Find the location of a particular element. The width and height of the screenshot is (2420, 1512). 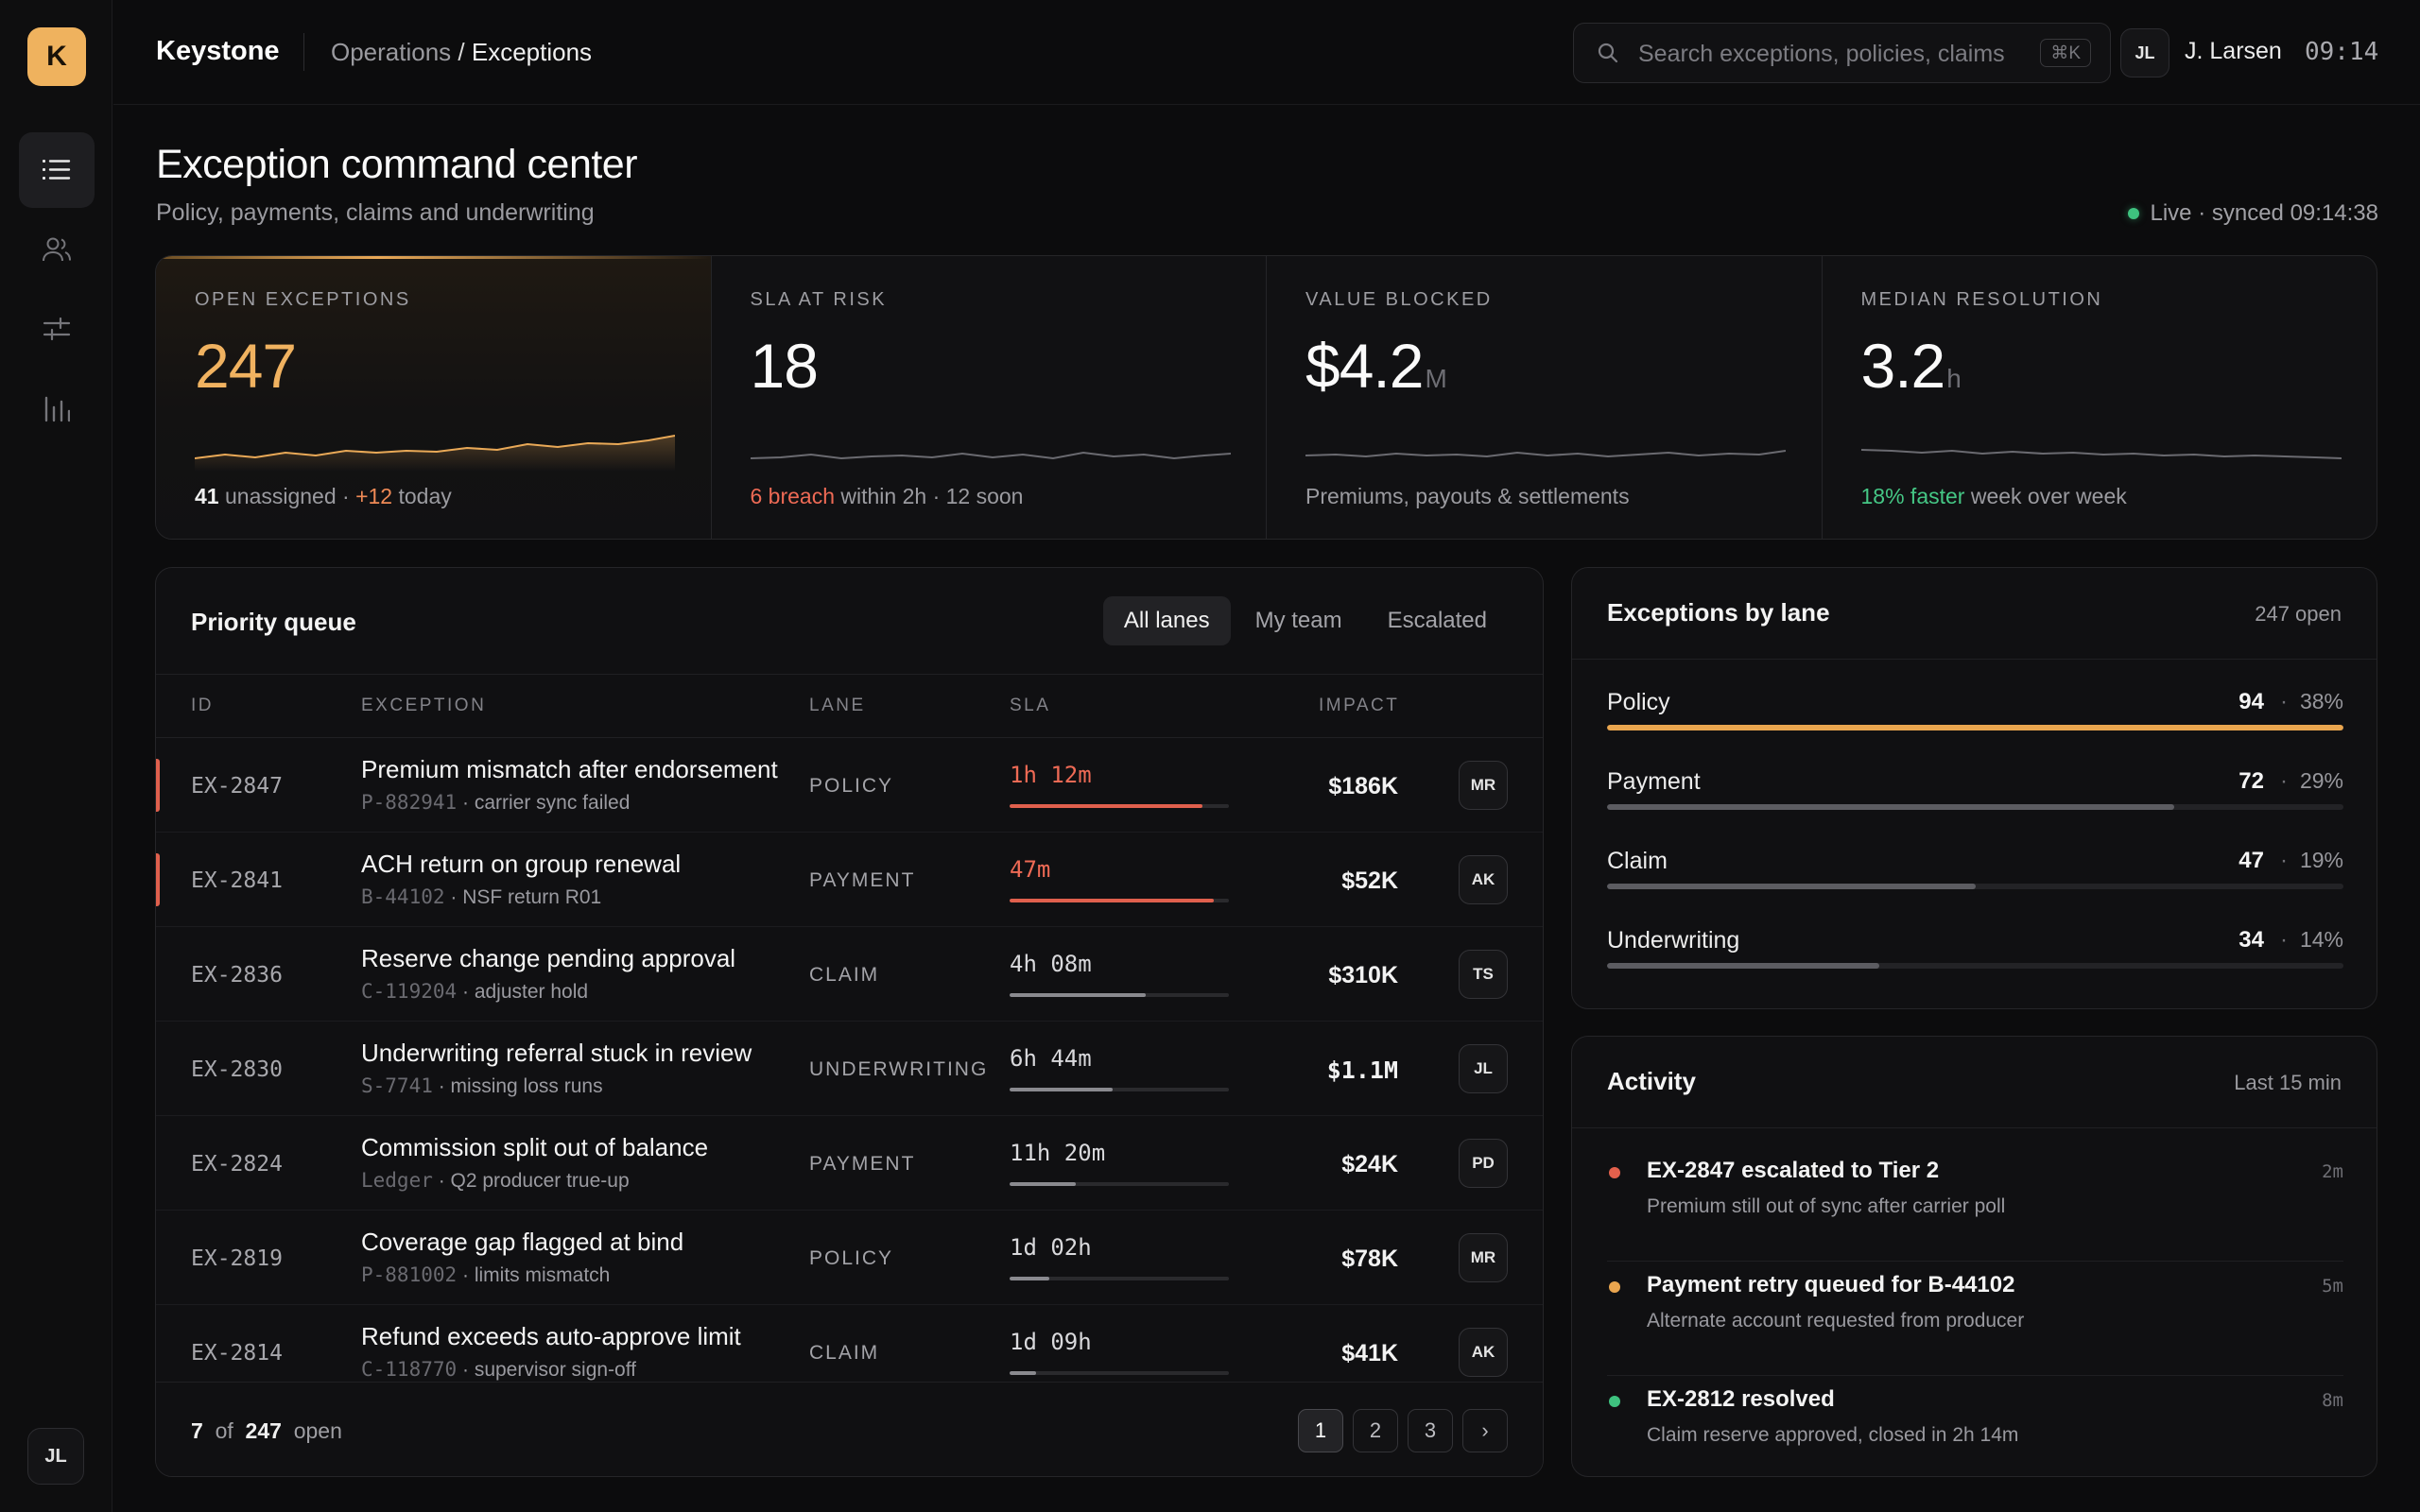

kpi-value: 247 is located at coordinates (246, 366).